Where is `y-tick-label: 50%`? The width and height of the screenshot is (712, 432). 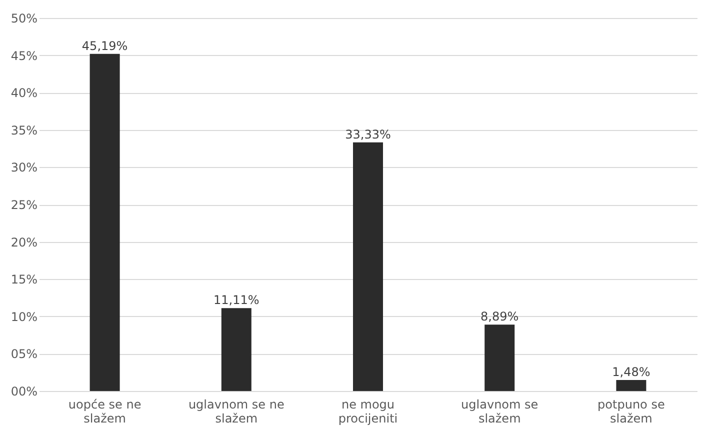 y-tick-label: 50% is located at coordinates (24, 19).